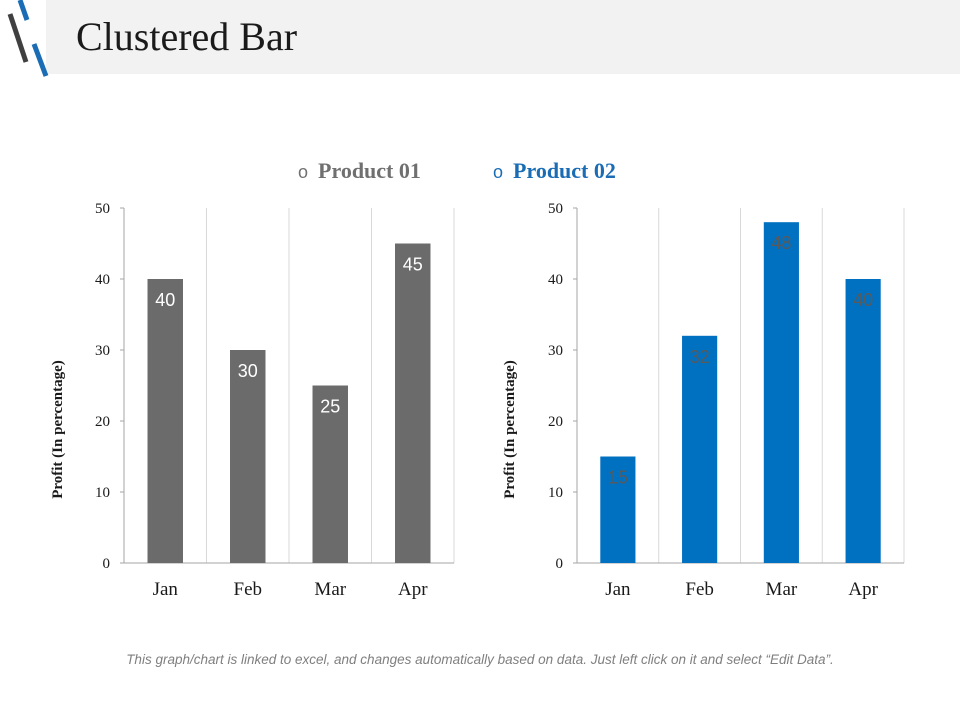 This screenshot has width=960, height=720. What do you see at coordinates (330, 407) in the screenshot?
I see `data-label: 25` at bounding box center [330, 407].